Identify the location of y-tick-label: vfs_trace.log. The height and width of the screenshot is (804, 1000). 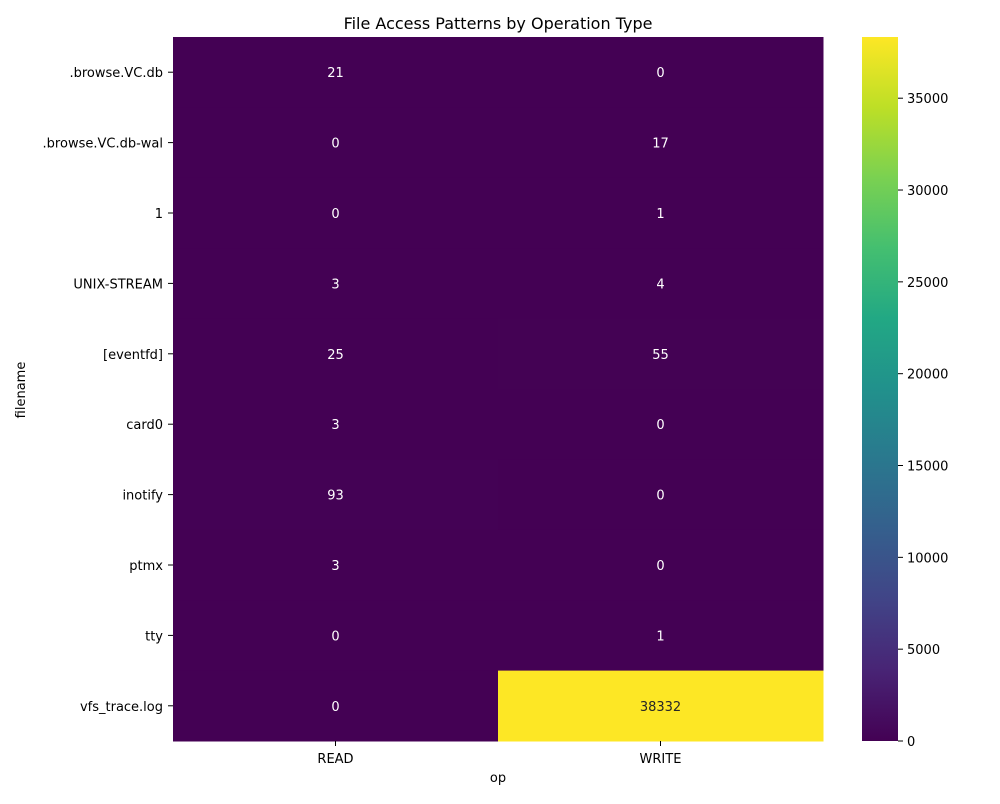
(121, 707).